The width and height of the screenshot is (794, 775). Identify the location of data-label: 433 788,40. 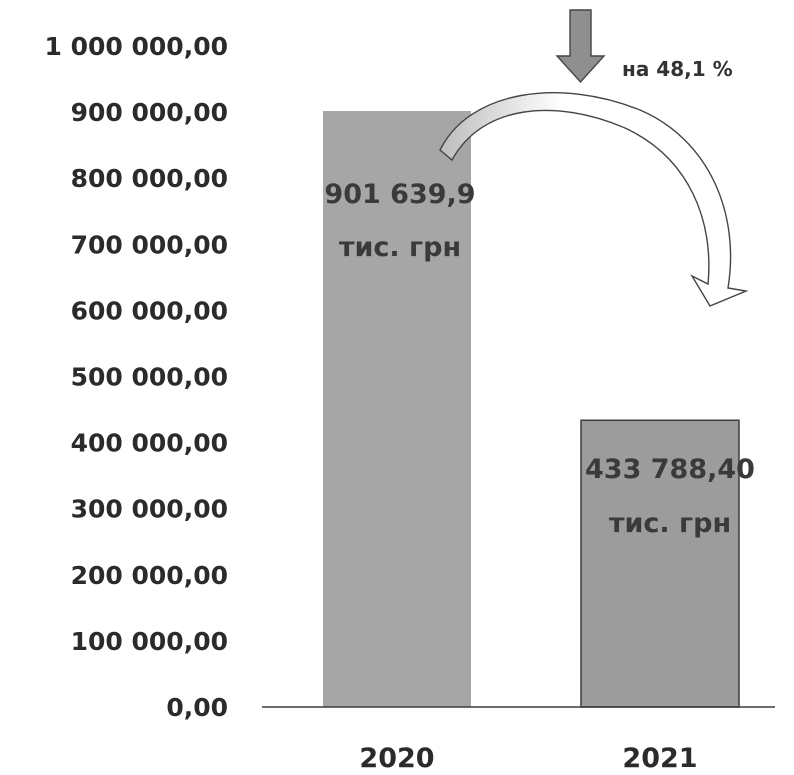
(670, 469).